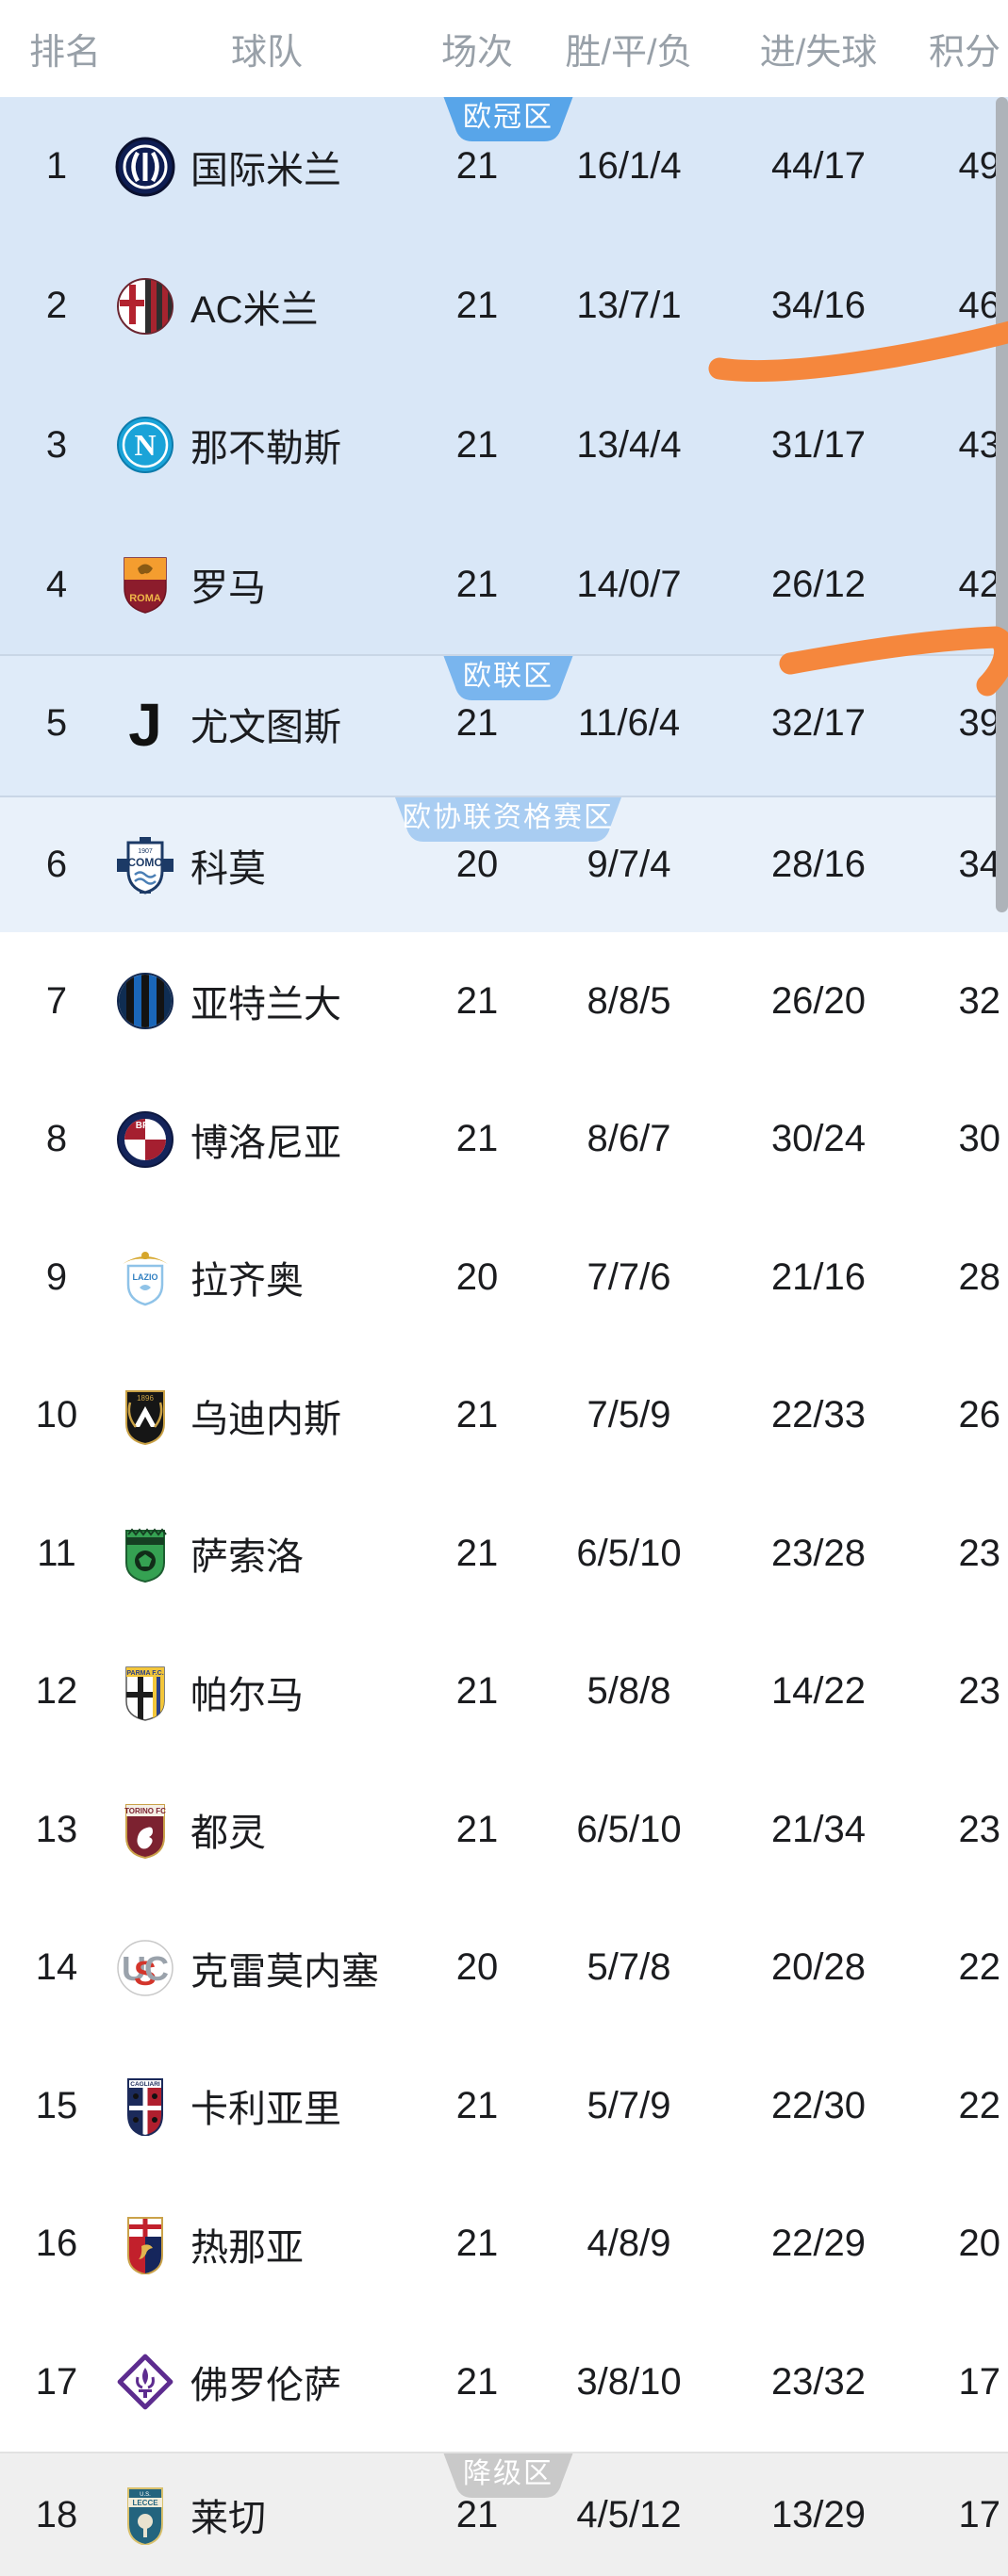 The image size is (1008, 2576). Describe the element at coordinates (56, 1139) in the screenshot. I see `row-rank: 8` at that location.